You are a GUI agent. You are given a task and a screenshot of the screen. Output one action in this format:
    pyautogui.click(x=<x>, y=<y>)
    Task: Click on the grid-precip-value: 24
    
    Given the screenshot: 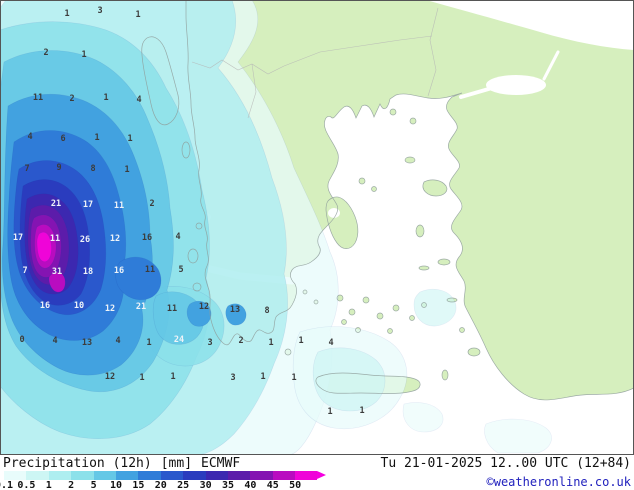 What is the action you would take?
    pyautogui.click(x=179, y=340)
    